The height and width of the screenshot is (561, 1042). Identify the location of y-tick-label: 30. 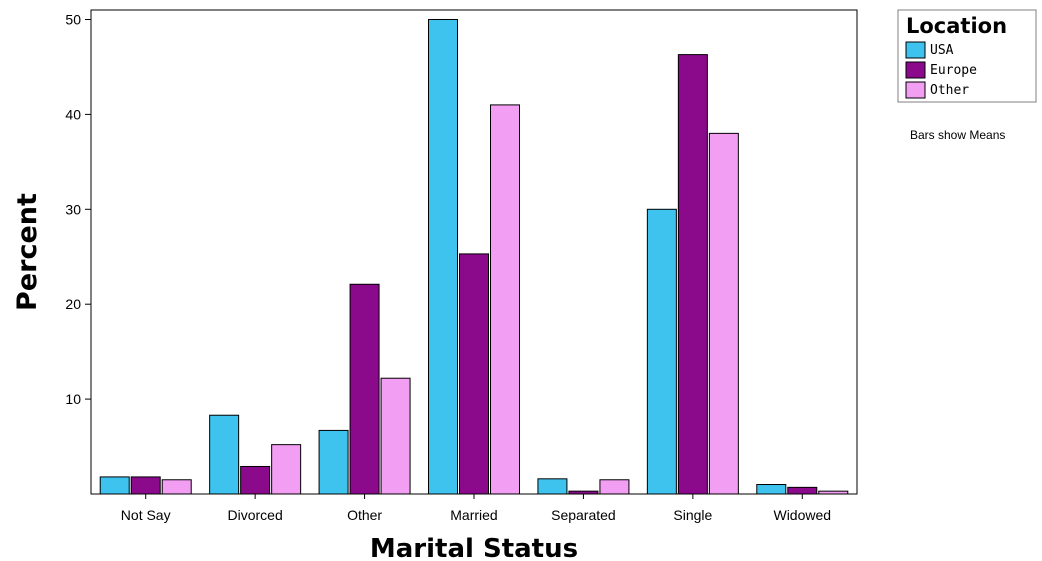
(73, 209).